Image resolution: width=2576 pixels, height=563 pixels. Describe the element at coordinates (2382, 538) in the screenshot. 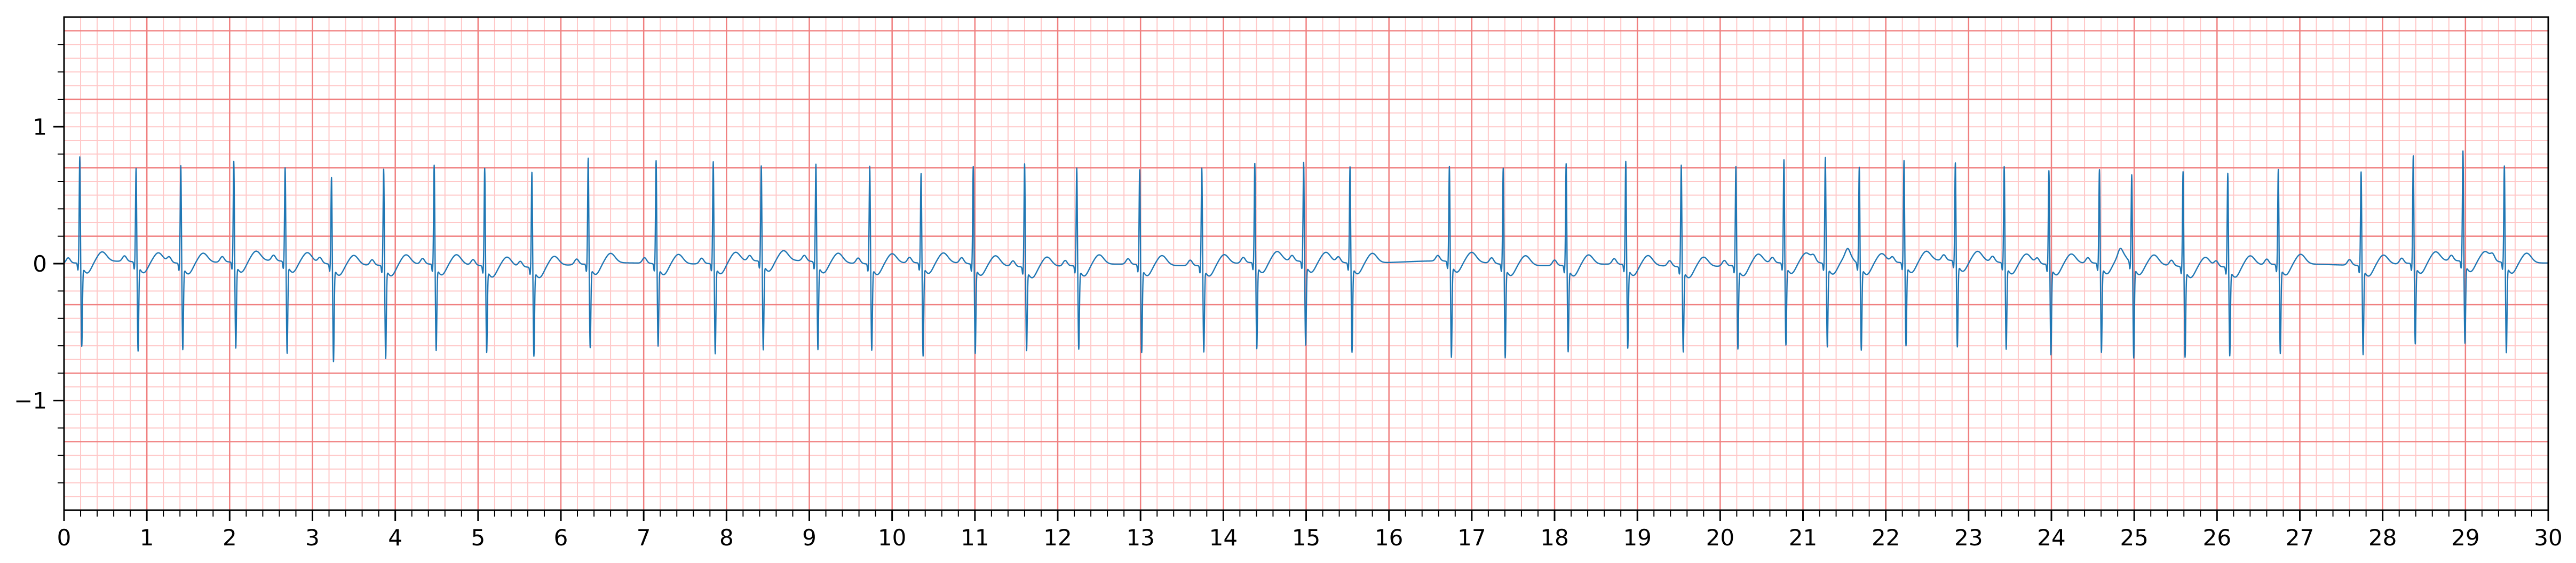

I see `x-tick-label: 28` at that location.